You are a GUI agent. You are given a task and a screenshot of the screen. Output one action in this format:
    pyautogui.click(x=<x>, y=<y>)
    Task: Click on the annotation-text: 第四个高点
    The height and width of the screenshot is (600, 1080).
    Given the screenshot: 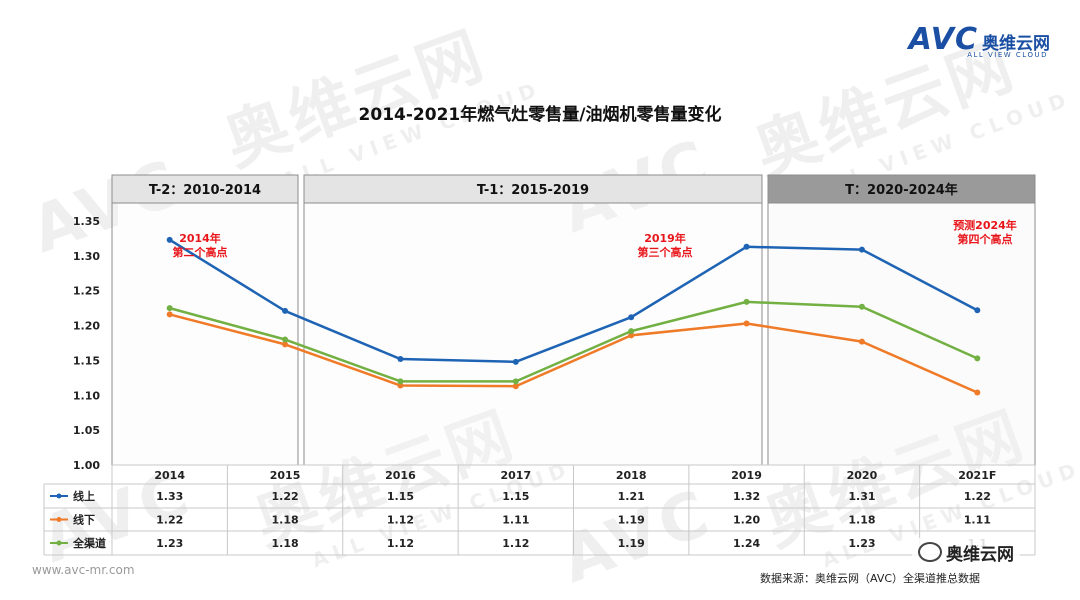 What is the action you would take?
    pyautogui.click(x=985, y=239)
    